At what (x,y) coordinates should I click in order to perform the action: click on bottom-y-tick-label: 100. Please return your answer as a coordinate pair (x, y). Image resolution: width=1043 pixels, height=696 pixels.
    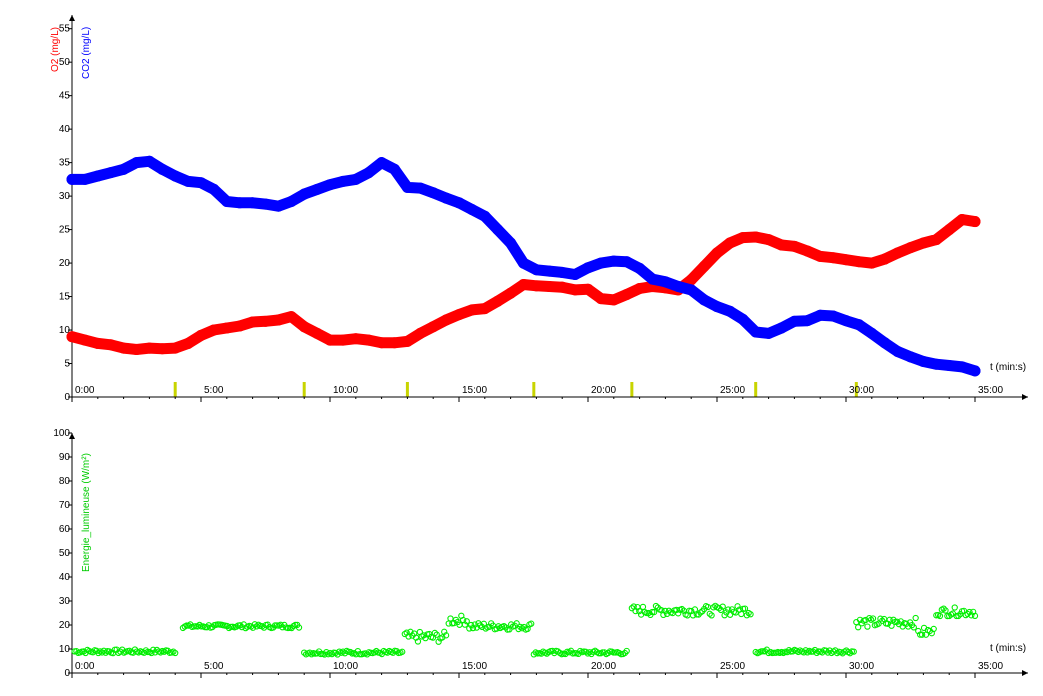
    Looking at the image, I should click on (61, 433).